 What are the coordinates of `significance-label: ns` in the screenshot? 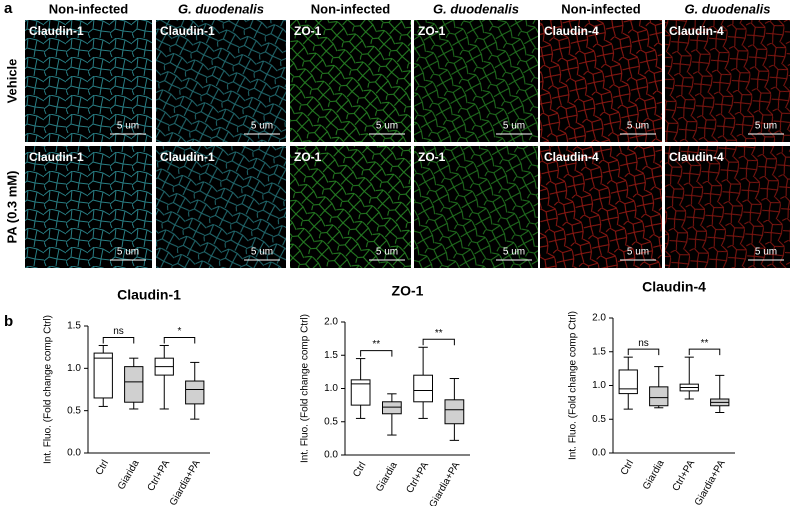 It's located at (643, 343).